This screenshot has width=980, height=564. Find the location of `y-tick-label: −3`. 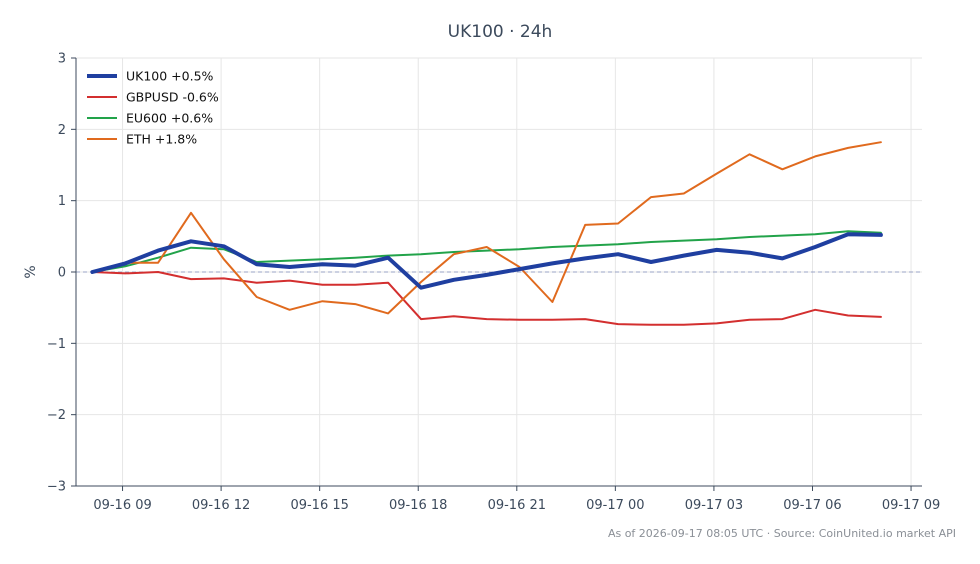

y-tick-label: −3 is located at coordinates (56, 487).